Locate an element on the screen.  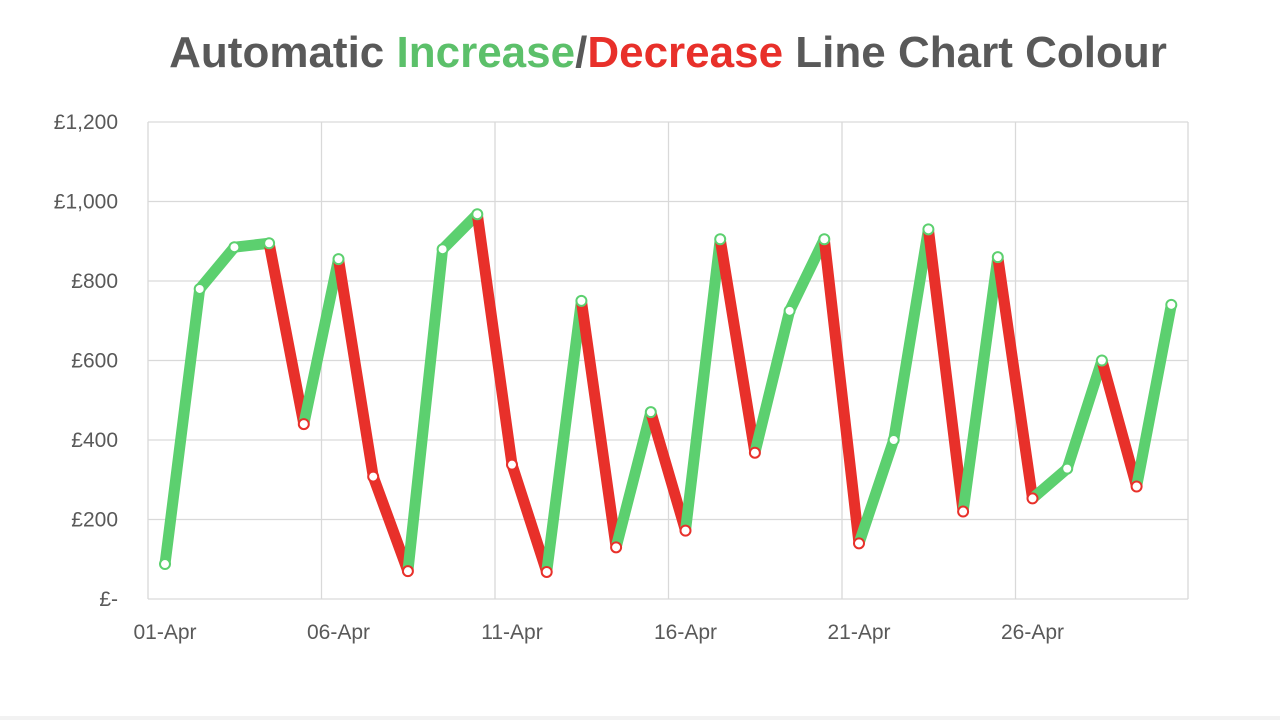
bottom-divider is located at coordinates (640, 718).